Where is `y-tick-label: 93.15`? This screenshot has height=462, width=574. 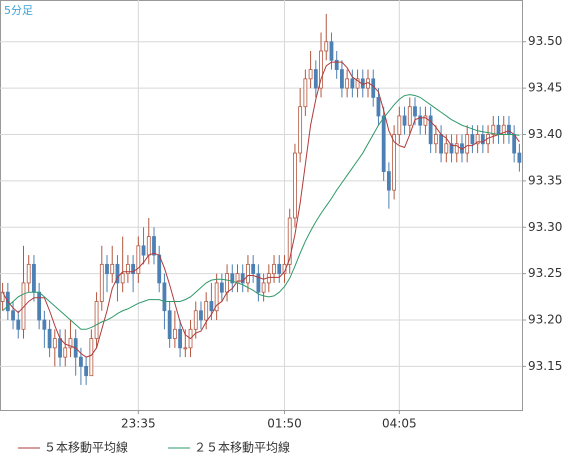 y-tick-label: 93.15 is located at coordinates (545, 366).